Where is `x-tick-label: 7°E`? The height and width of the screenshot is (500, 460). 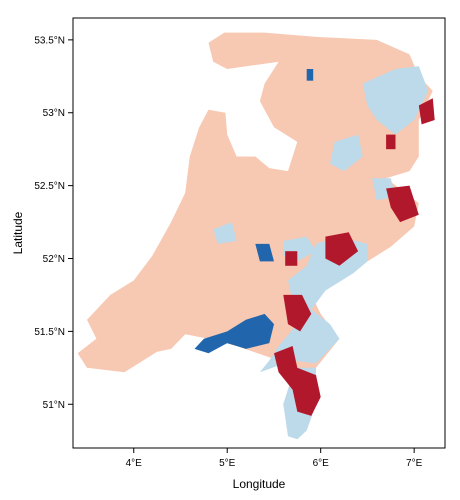 x-tick-label: 7°E is located at coordinates (414, 463).